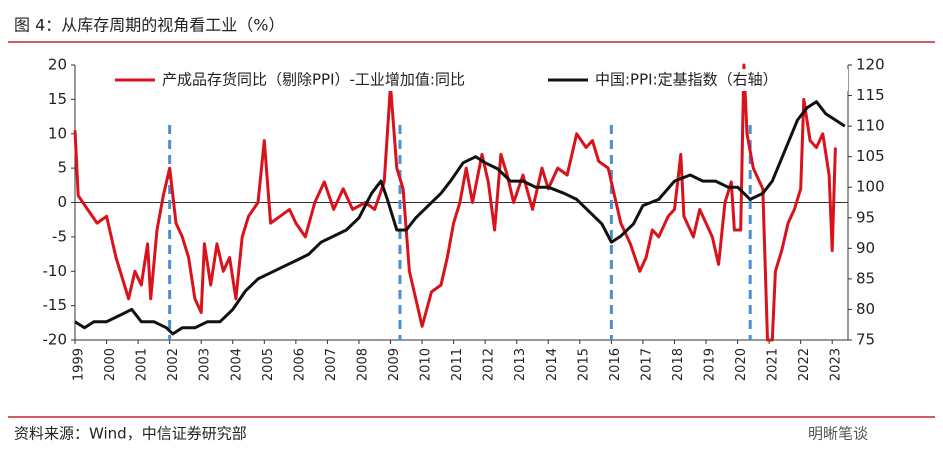 The height and width of the screenshot is (460, 943). Describe the element at coordinates (236, 364) in the screenshot. I see `x-tick-label: 2004` at that location.